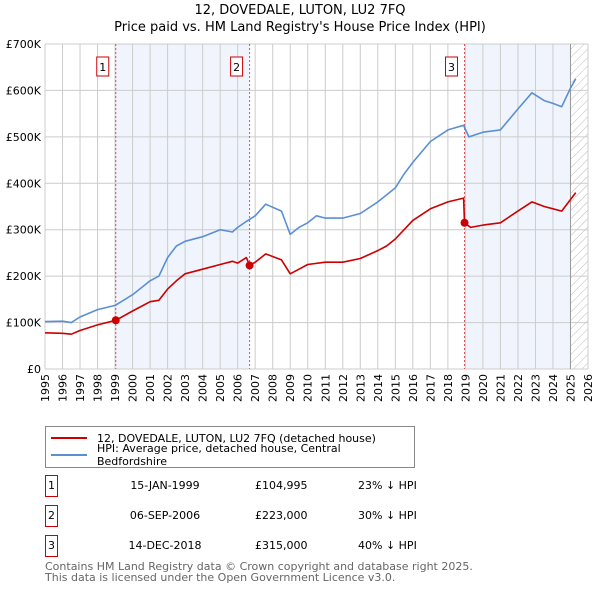 The width and height of the screenshot is (600, 590). What do you see at coordinates (281, 545) in the screenshot?
I see `price: £315,000` at bounding box center [281, 545].